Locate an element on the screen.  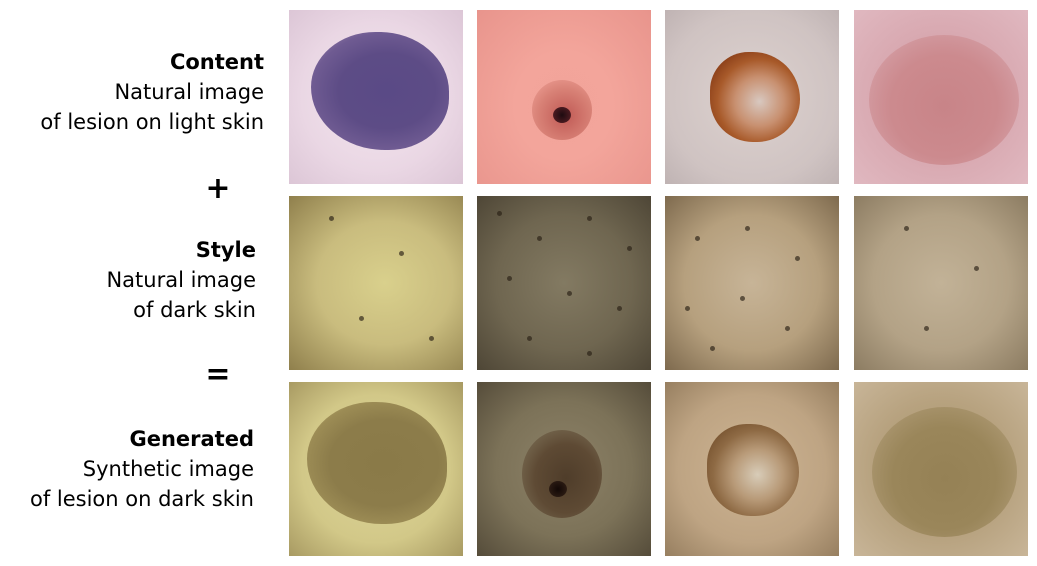
generated-line2: of lesion on dark skin is located at coordinates (141, 499).